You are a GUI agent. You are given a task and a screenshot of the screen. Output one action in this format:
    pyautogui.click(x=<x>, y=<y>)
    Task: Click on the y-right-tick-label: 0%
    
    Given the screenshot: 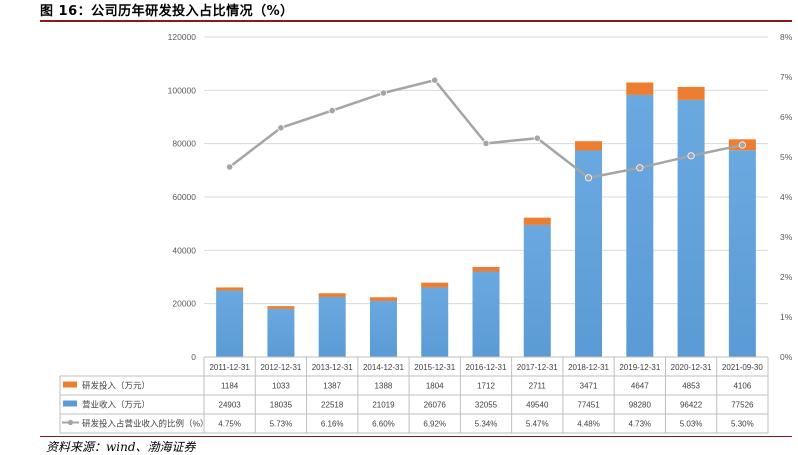 What is the action you would take?
    pyautogui.click(x=786, y=357)
    